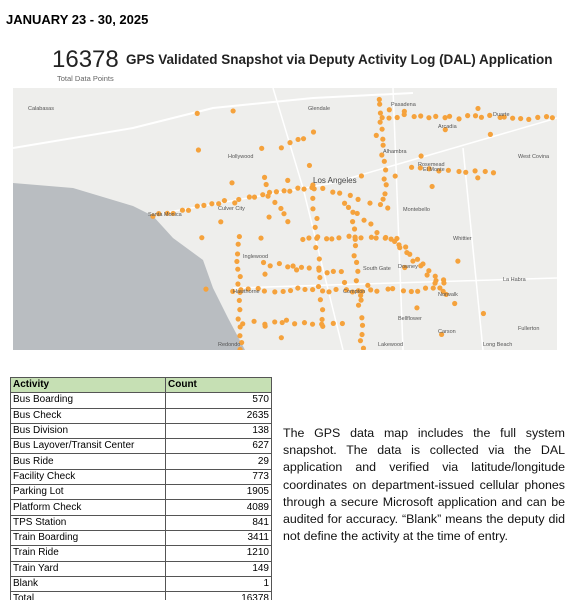  Describe the element at coordinates (141, 568) in the screenshot. I see `table-row: Train Yard 149` at that location.